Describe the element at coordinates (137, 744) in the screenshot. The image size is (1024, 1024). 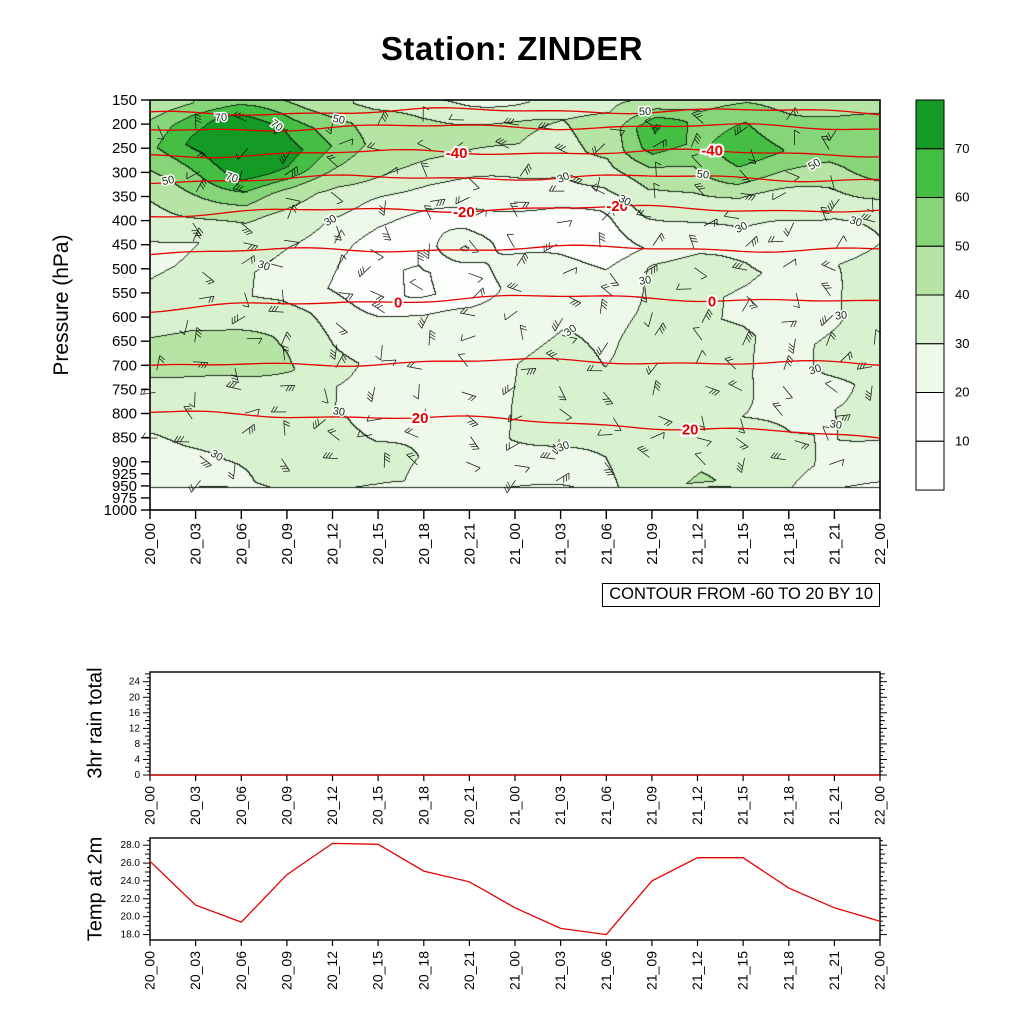
I see `svg-text: 8` at that location.